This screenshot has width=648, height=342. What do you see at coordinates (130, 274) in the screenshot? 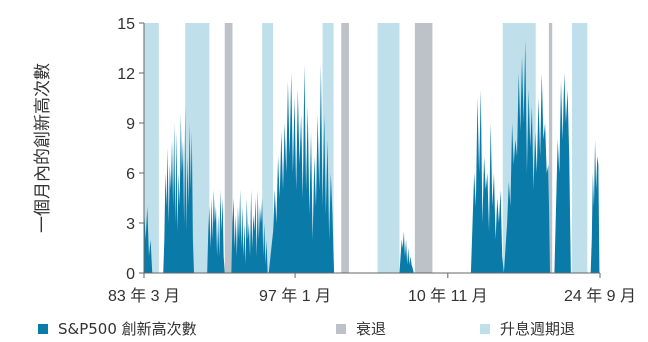
I see `y-tick-label-0: 0` at bounding box center [130, 274].